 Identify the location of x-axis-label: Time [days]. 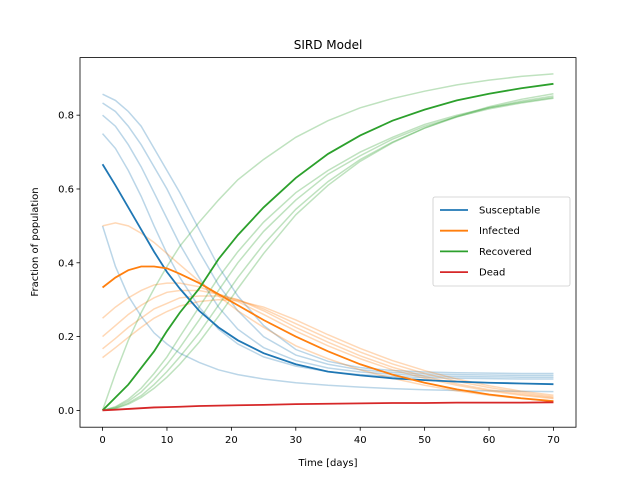
(327, 463).